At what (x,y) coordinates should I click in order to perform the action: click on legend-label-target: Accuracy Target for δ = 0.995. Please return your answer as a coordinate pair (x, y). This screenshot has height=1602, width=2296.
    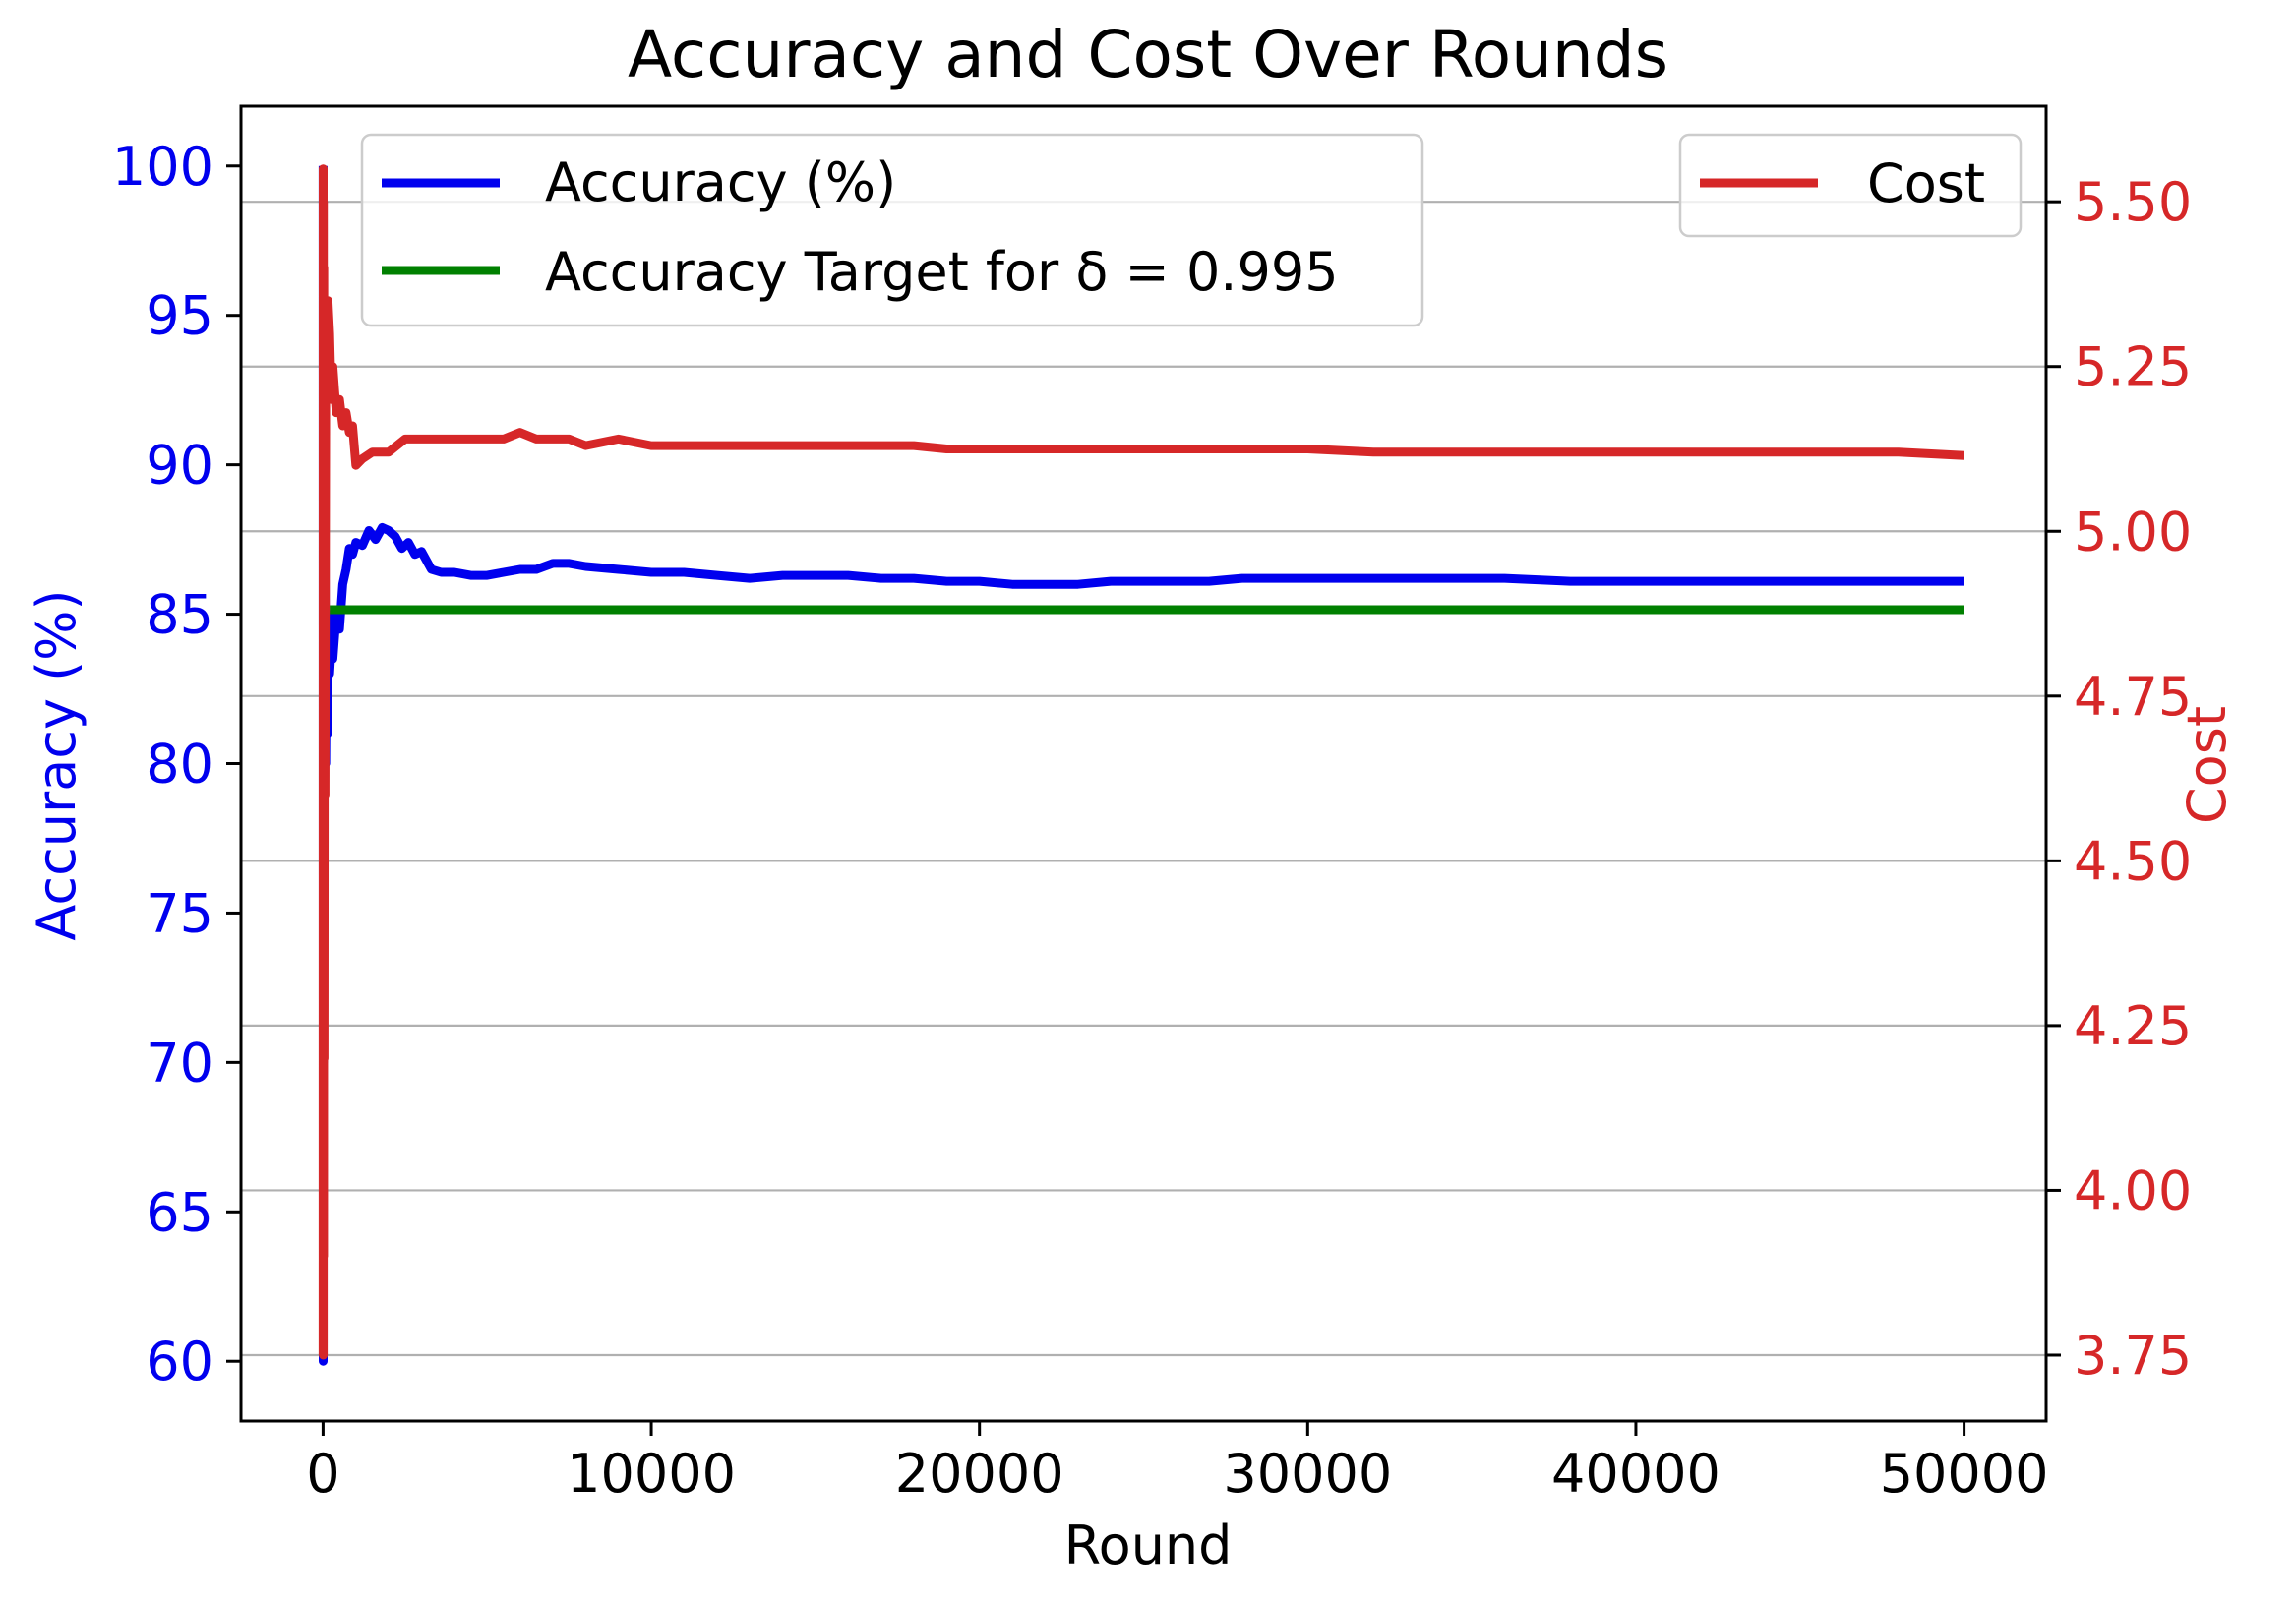
    Looking at the image, I should click on (942, 272).